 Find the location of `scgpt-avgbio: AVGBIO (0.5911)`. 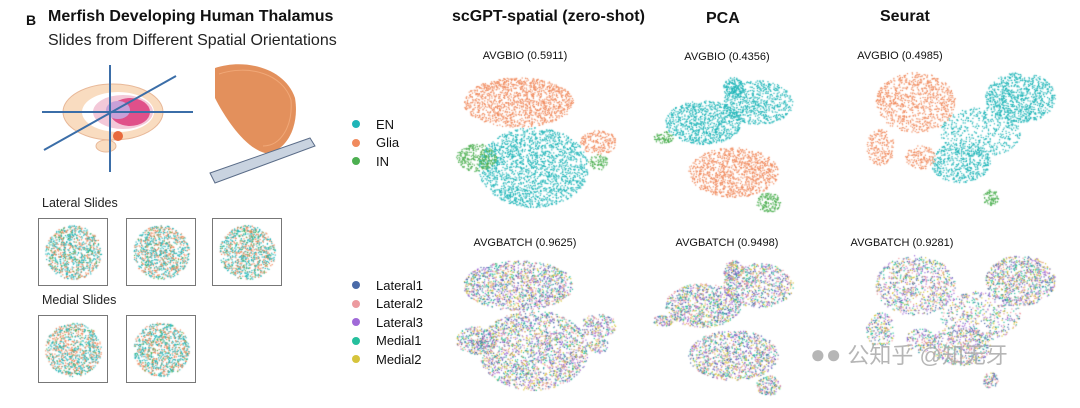

scgpt-avgbio: AVGBIO (0.5911) is located at coordinates (525, 56).